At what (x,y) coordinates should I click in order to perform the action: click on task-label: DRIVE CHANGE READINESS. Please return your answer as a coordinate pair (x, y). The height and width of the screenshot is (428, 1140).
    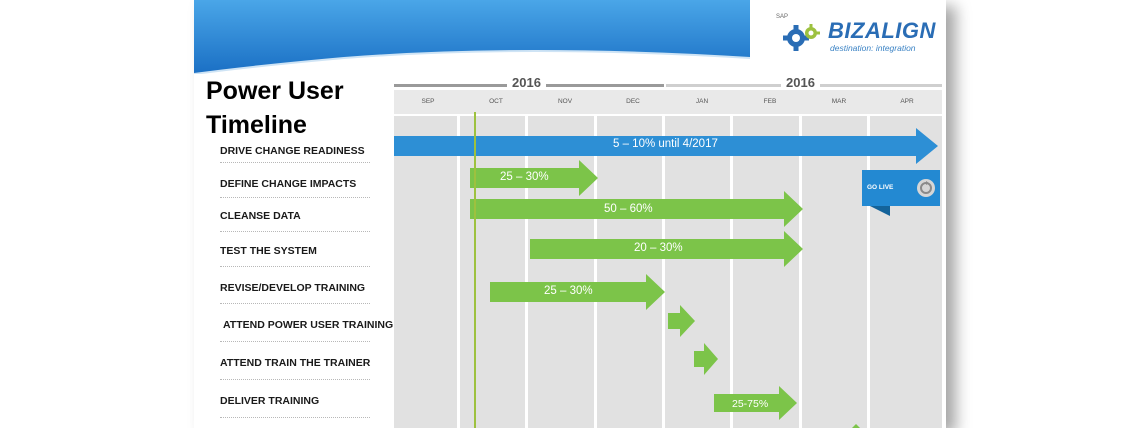
    Looking at the image, I should click on (292, 151).